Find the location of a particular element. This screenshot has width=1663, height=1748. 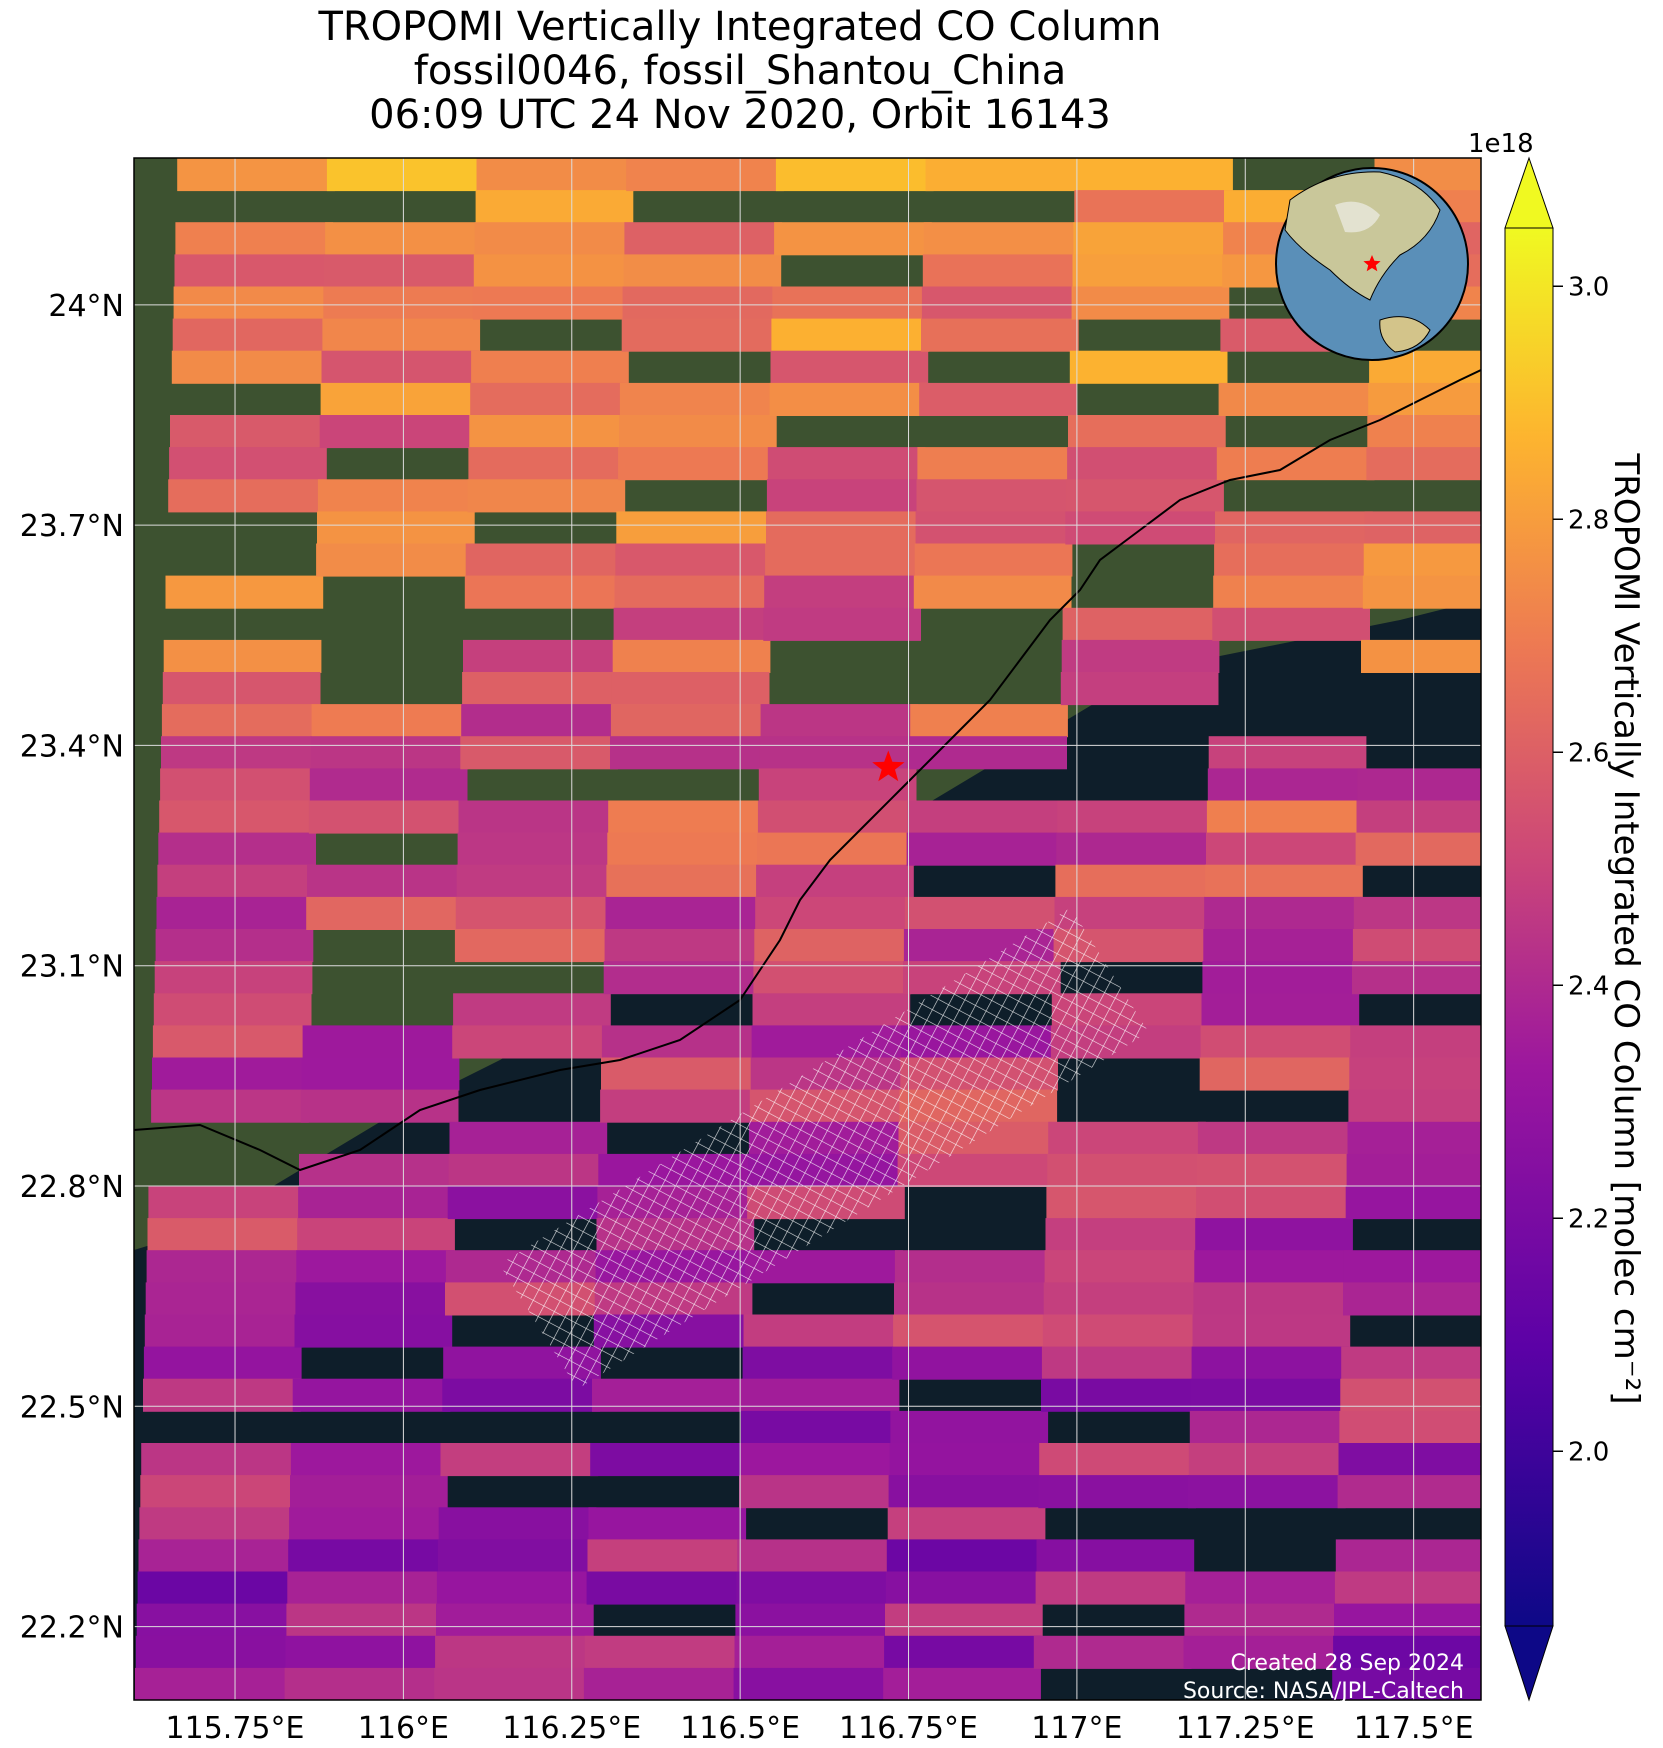

lon-tick-label: 117.5°E is located at coordinates (1414, 1728).